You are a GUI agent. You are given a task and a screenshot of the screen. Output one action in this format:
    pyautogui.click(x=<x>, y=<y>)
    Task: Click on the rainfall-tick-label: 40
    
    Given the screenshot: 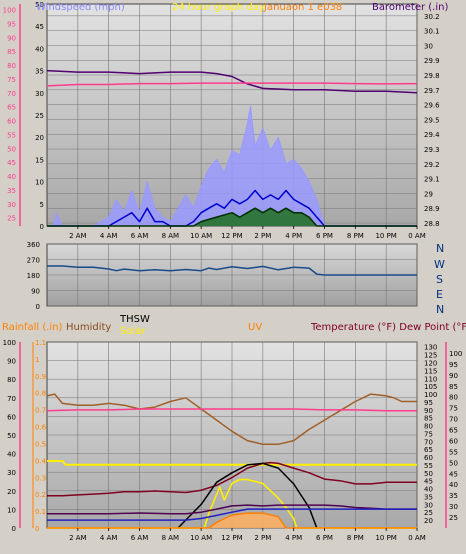 What is the action you would take?
    pyautogui.click(x=11, y=455)
    